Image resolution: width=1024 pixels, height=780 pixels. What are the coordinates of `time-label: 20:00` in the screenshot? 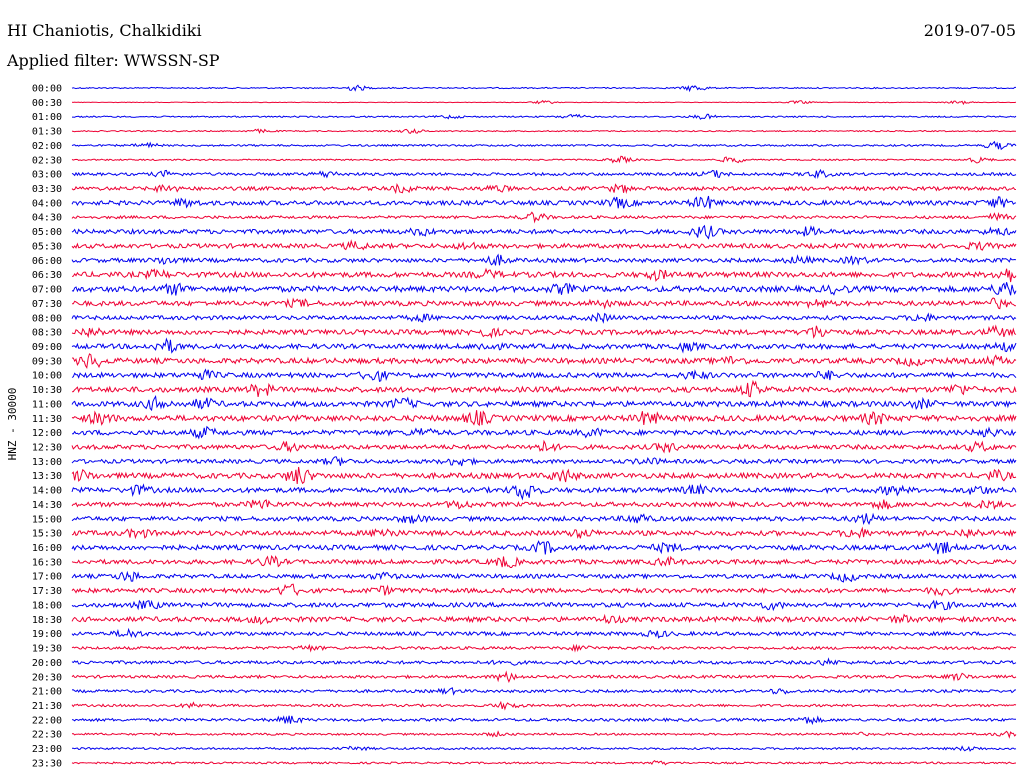 It's located at (47, 663).